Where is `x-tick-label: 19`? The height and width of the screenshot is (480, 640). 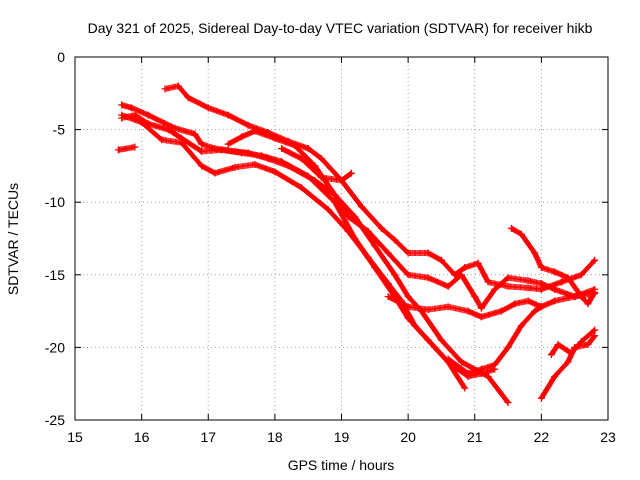 x-tick-label: 19 is located at coordinates (342, 437).